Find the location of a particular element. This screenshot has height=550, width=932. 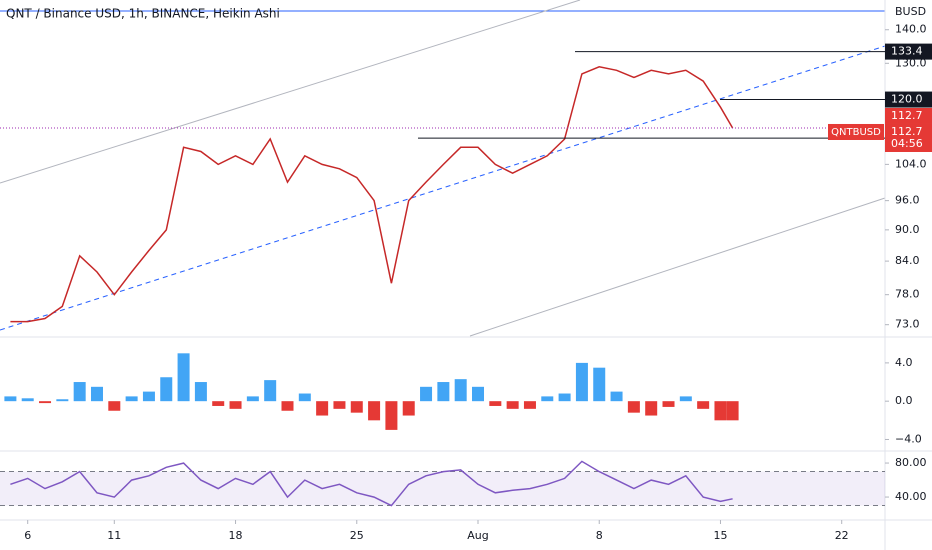

y-tick-label: 90.0 is located at coordinates (907, 229).